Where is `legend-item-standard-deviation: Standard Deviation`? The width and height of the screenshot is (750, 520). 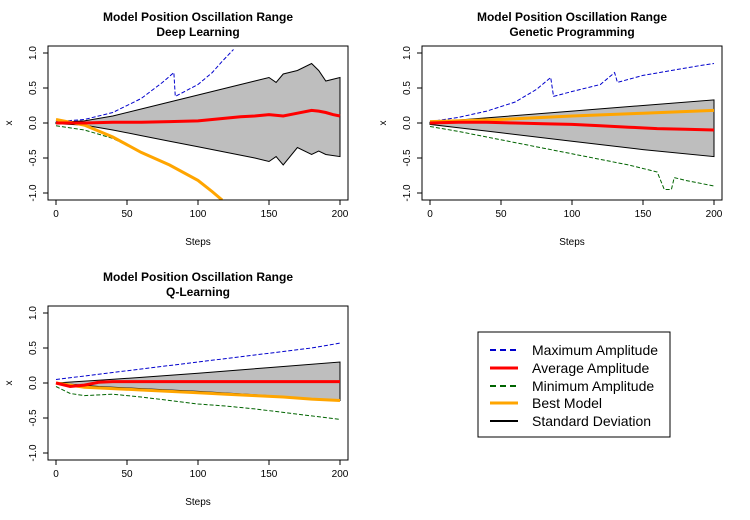
legend-item-standard-deviation: Standard Deviation is located at coordinates (570, 421).